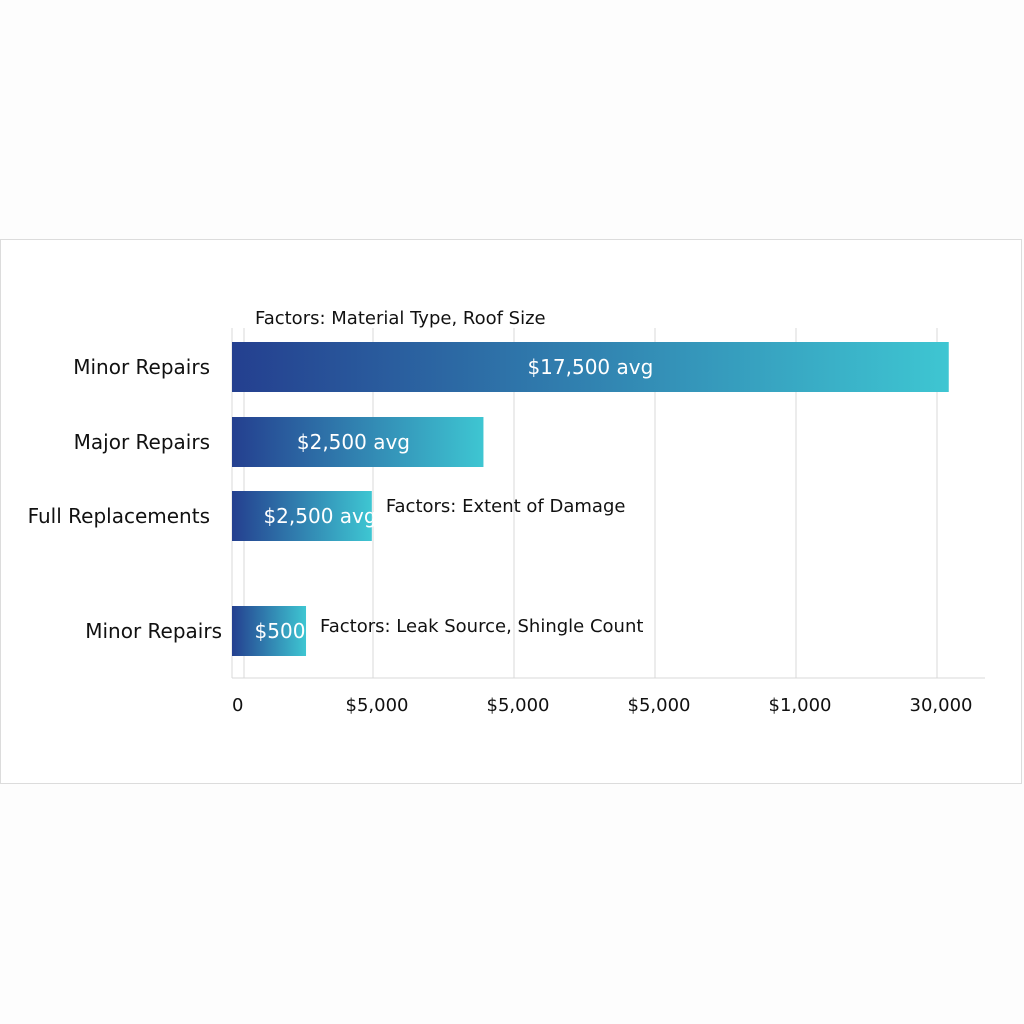 This screenshot has height=1024, width=1024. What do you see at coordinates (237, 705) in the screenshot?
I see `x-tick-label: 0` at bounding box center [237, 705].